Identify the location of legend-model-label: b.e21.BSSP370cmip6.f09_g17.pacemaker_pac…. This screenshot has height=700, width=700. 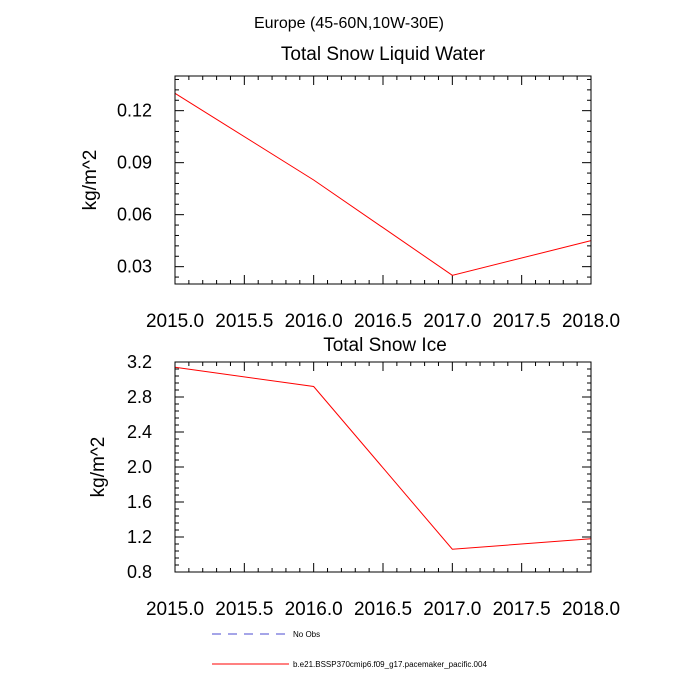
(390, 664).